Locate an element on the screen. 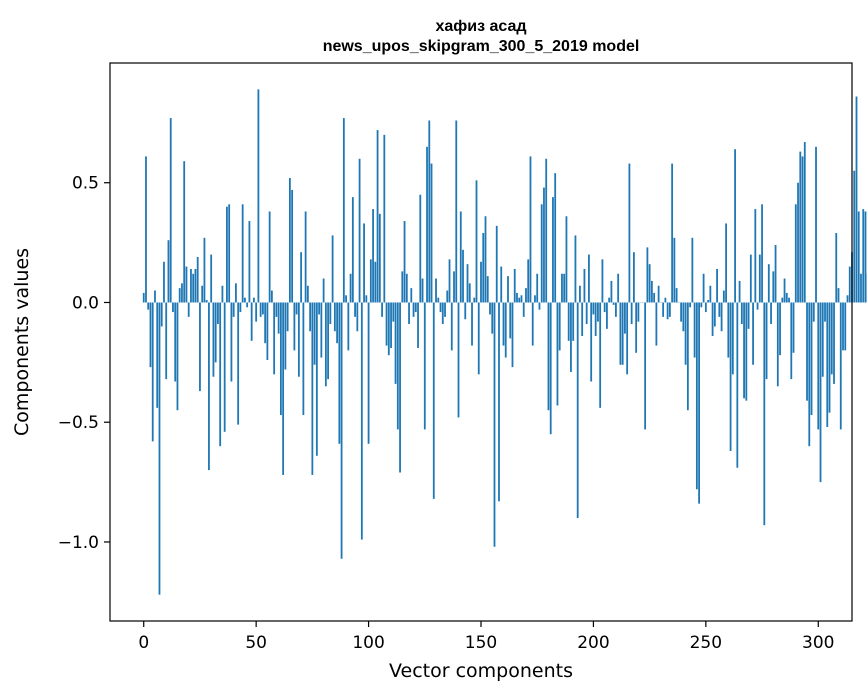  x-tick-label: 200 is located at coordinates (593, 643).